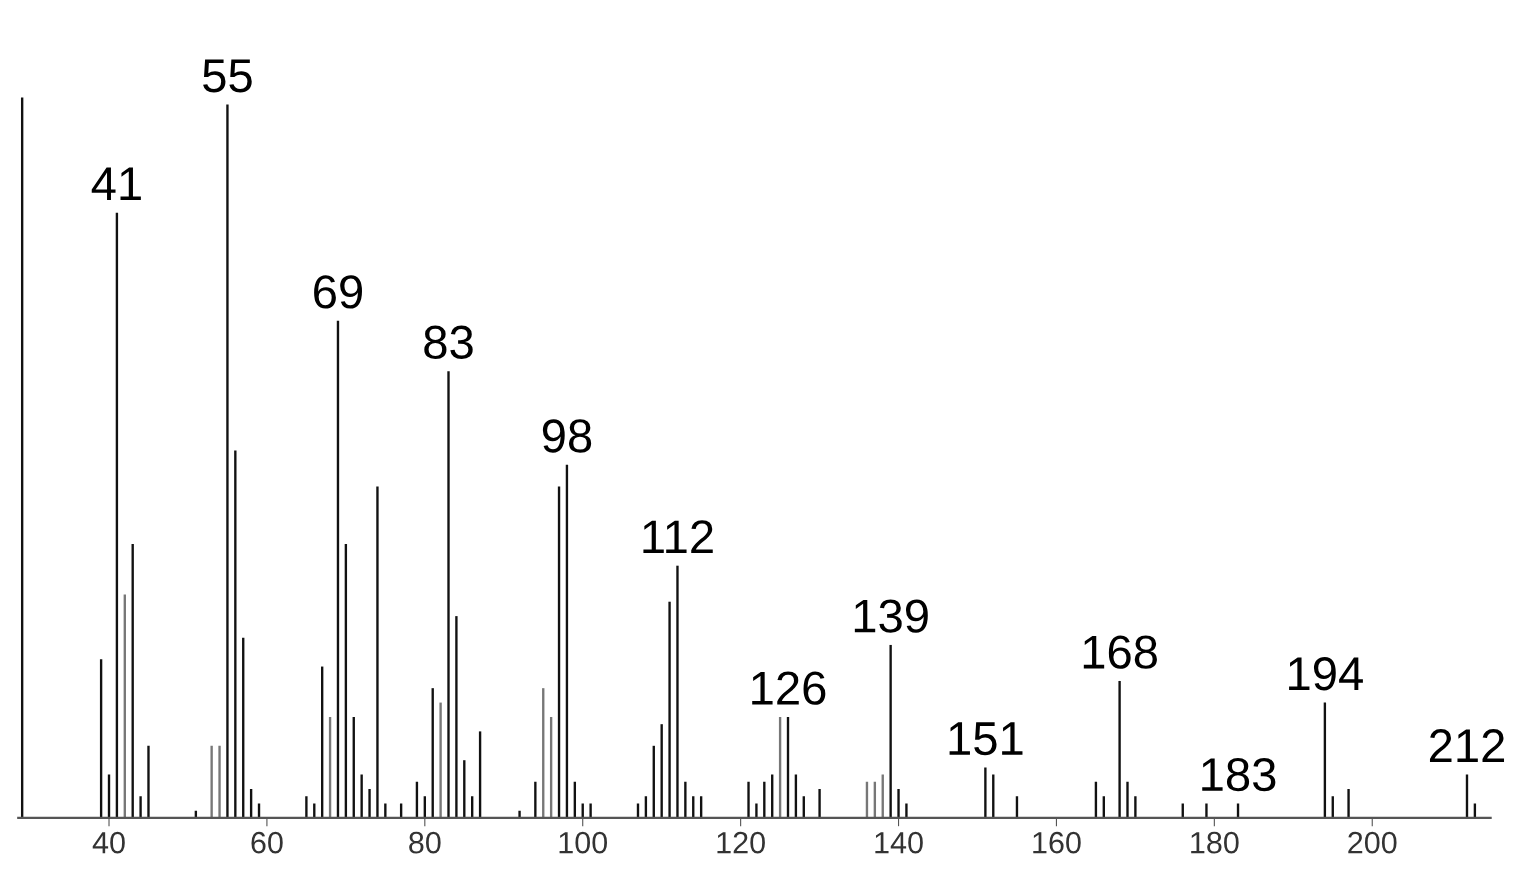 The image size is (1518, 888). What do you see at coordinates (448, 342) in the screenshot?
I see `annotation: 83` at bounding box center [448, 342].